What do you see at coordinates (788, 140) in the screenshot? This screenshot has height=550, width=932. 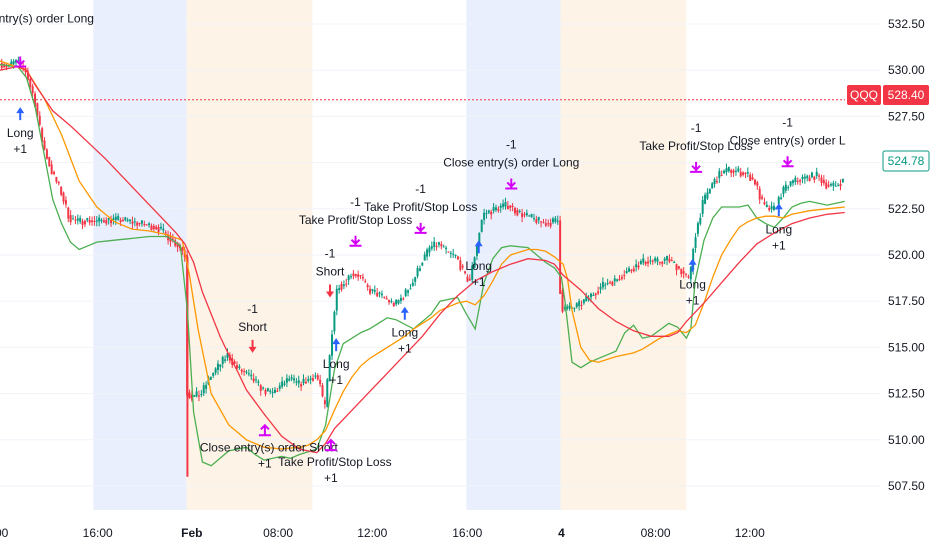 I see `signal-label: Close entry(s) order L` at bounding box center [788, 140].